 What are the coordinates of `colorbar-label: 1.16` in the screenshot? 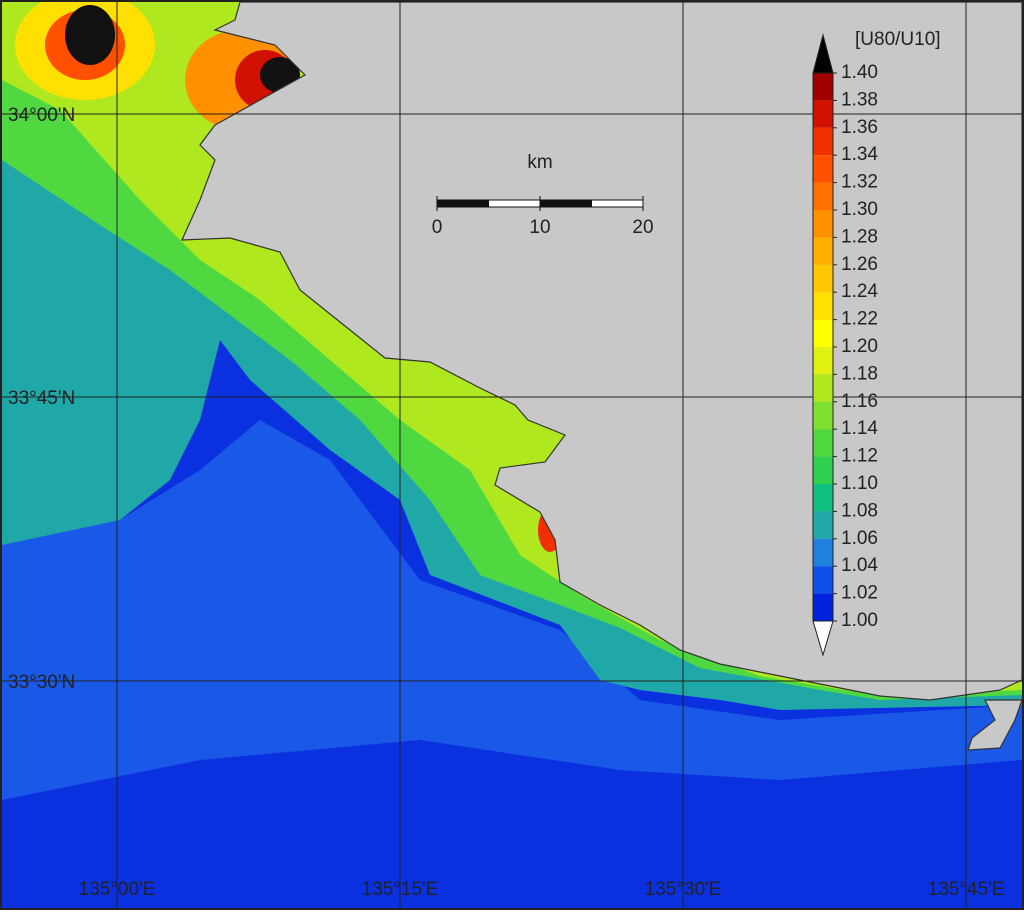 It's located at (859, 401).